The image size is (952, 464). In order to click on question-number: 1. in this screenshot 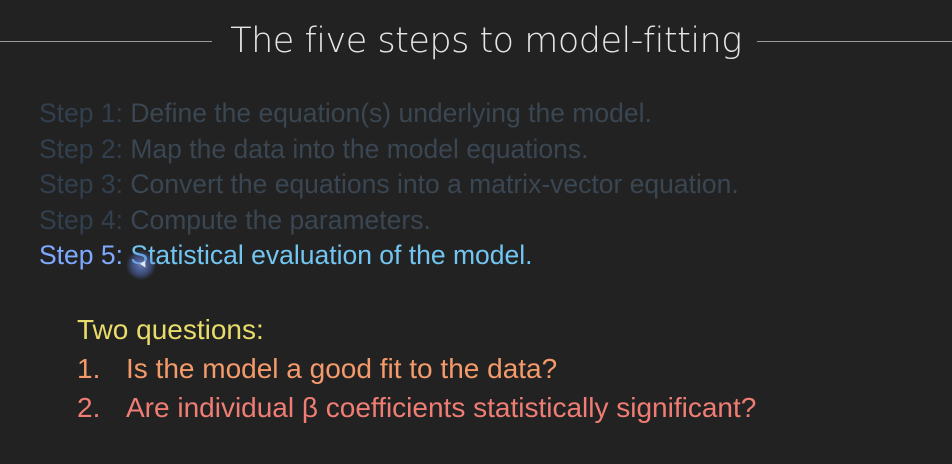, I will do `click(89, 368)`.